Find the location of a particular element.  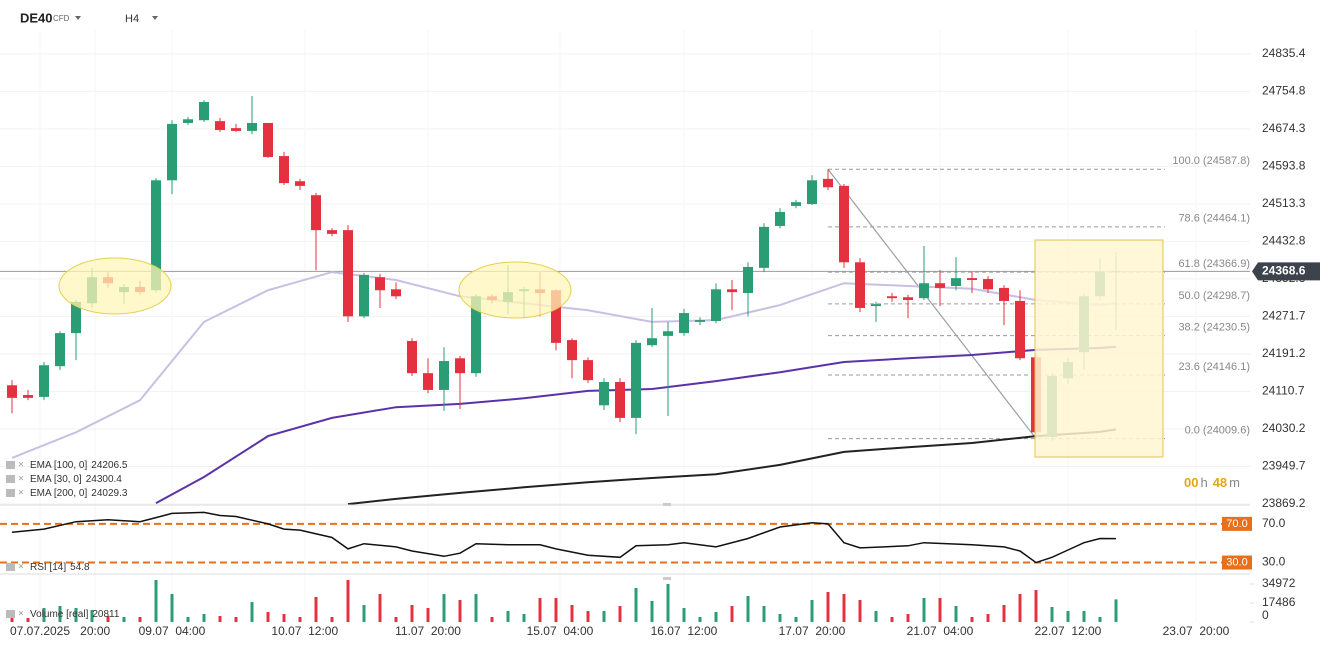

rsi-tick-label: 30.0 is located at coordinates (1274, 562).